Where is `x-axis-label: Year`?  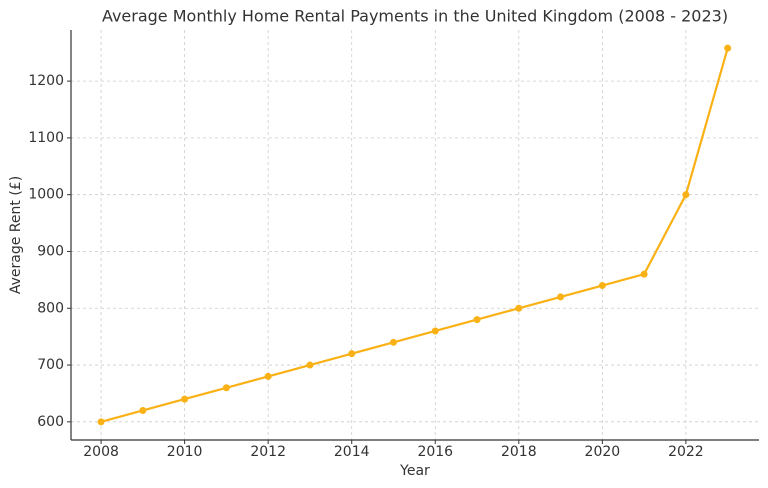
x-axis-label: Year is located at coordinates (414, 471).